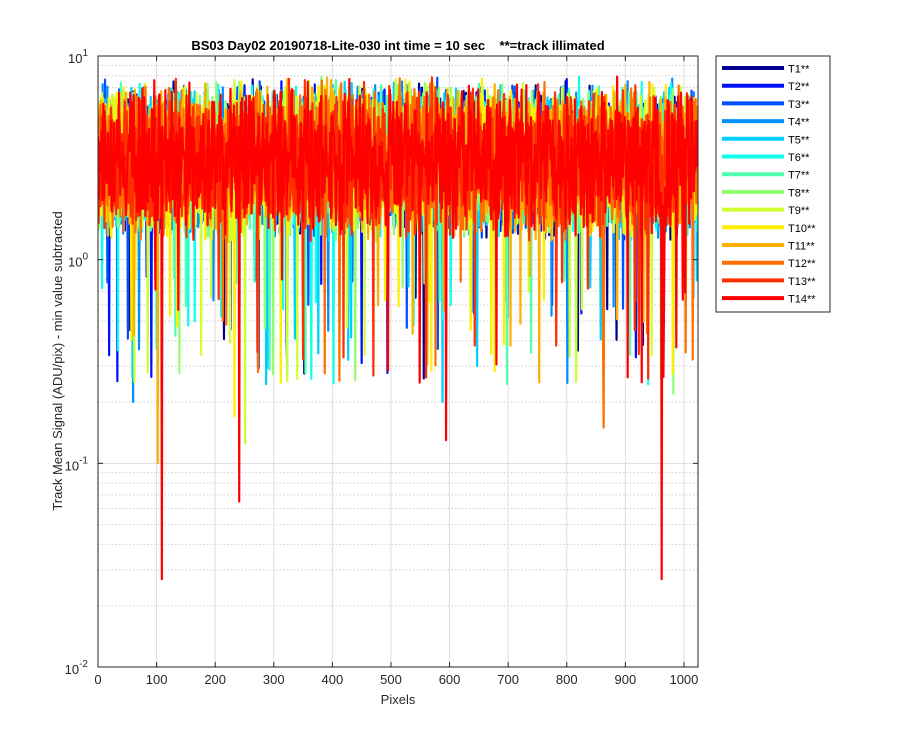 This screenshot has height=755, width=900. What do you see at coordinates (799, 193) in the screenshot?
I see `legend-label: T8**` at bounding box center [799, 193].